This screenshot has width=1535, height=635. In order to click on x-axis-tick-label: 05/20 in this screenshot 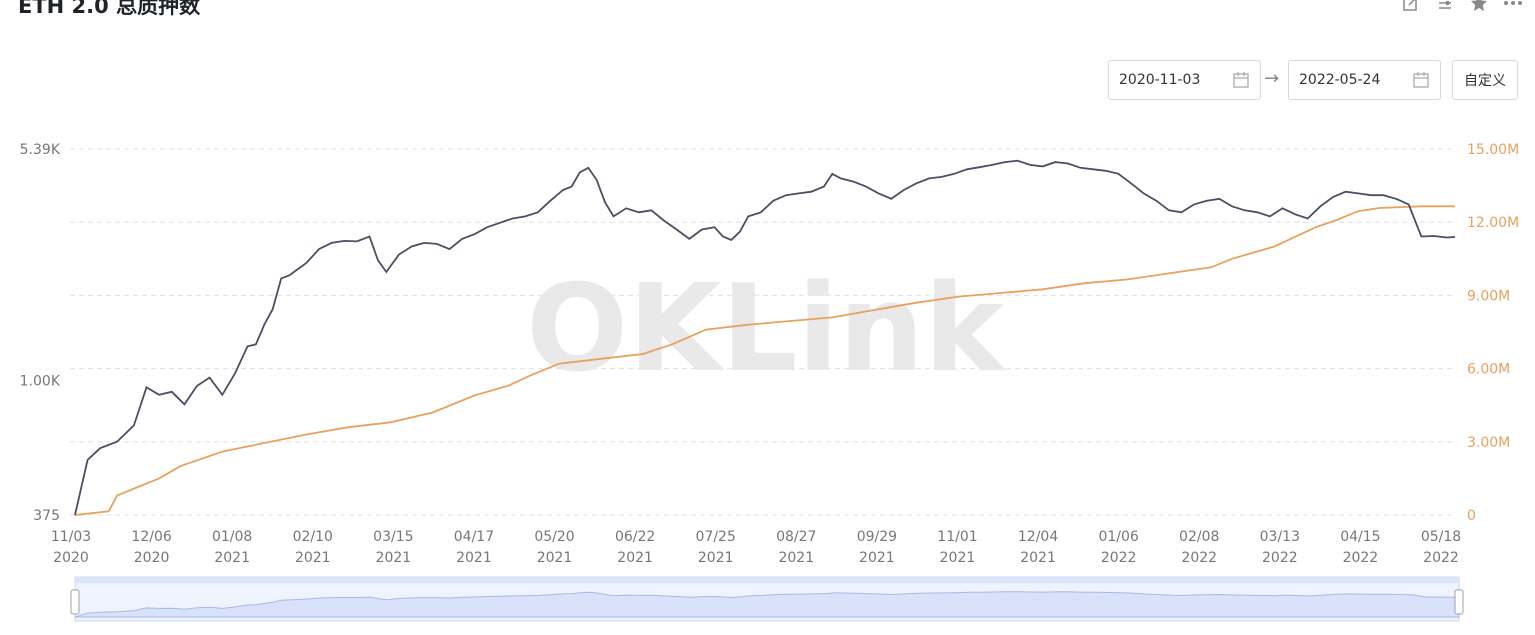, I will do `click(554, 537)`.